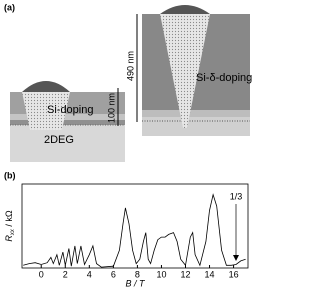  I want to click on x-axis-label: B / T, so click(135, 282).